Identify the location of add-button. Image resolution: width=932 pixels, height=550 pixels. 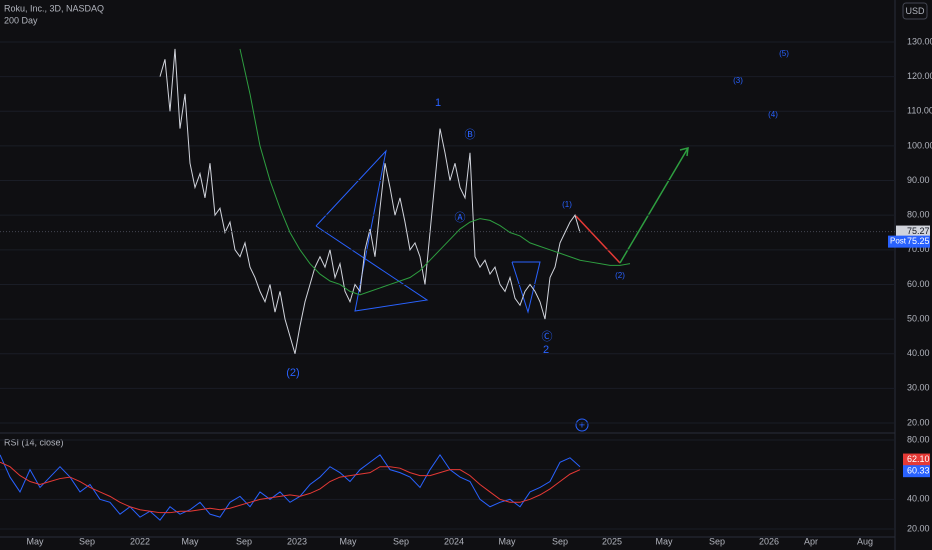
(582, 425).